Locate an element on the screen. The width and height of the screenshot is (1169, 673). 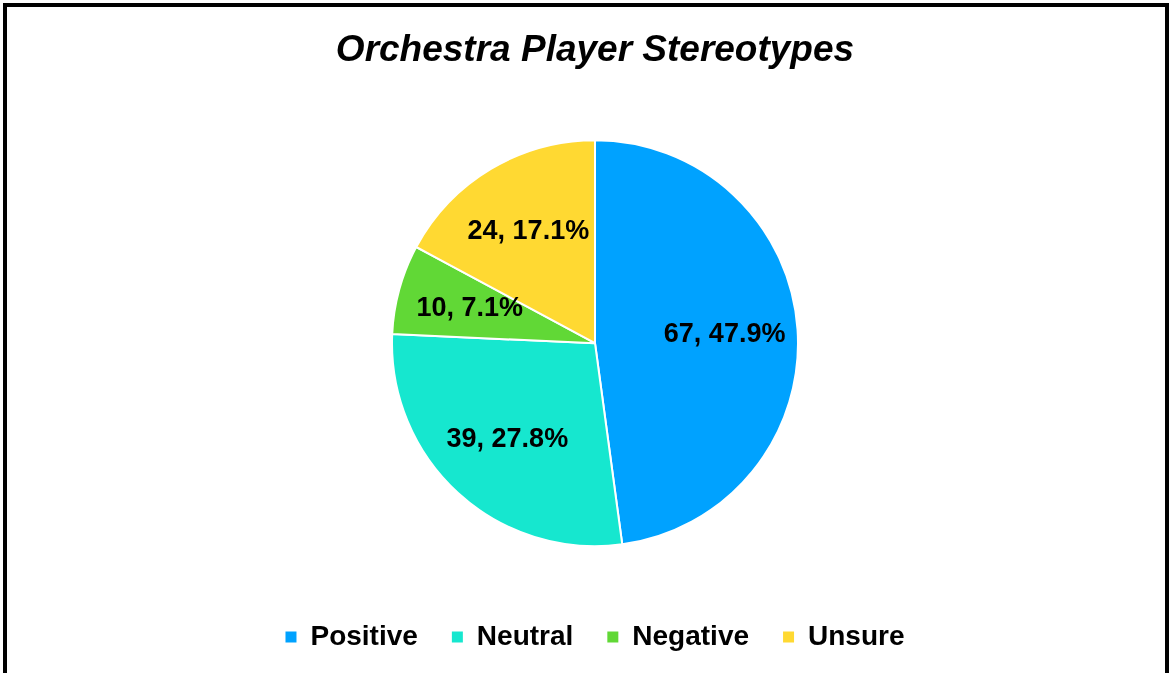
chart-title: Orchestra Player Stereotypes is located at coordinates (595, 49).